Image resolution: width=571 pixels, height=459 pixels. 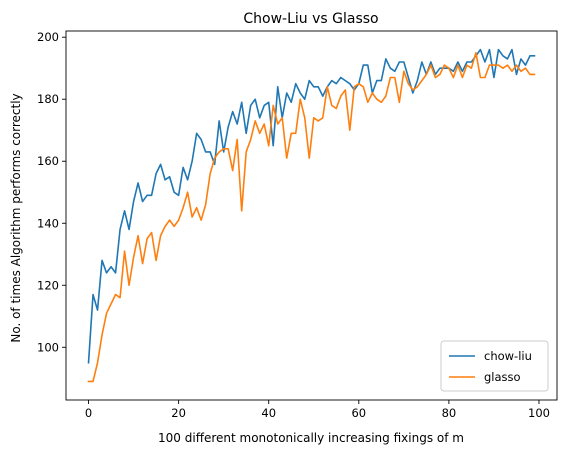 What do you see at coordinates (48, 99) in the screenshot?
I see `y-tick-label: 180` at bounding box center [48, 99].